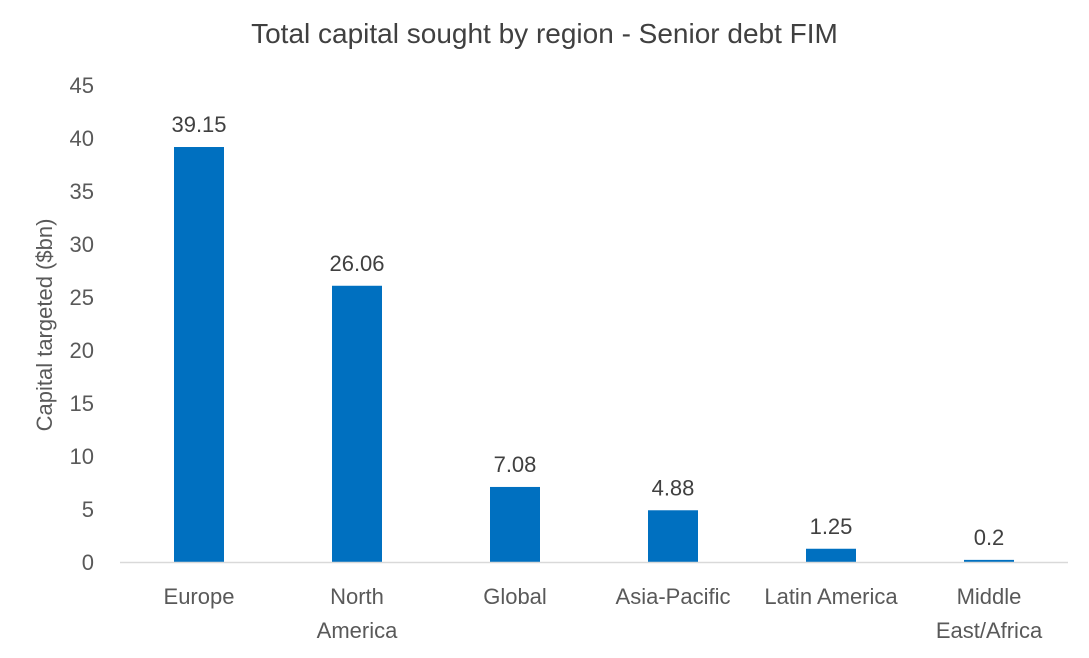 The height and width of the screenshot is (658, 1089). Describe the element at coordinates (82, 456) in the screenshot. I see `y-tick-label: 10` at that location.